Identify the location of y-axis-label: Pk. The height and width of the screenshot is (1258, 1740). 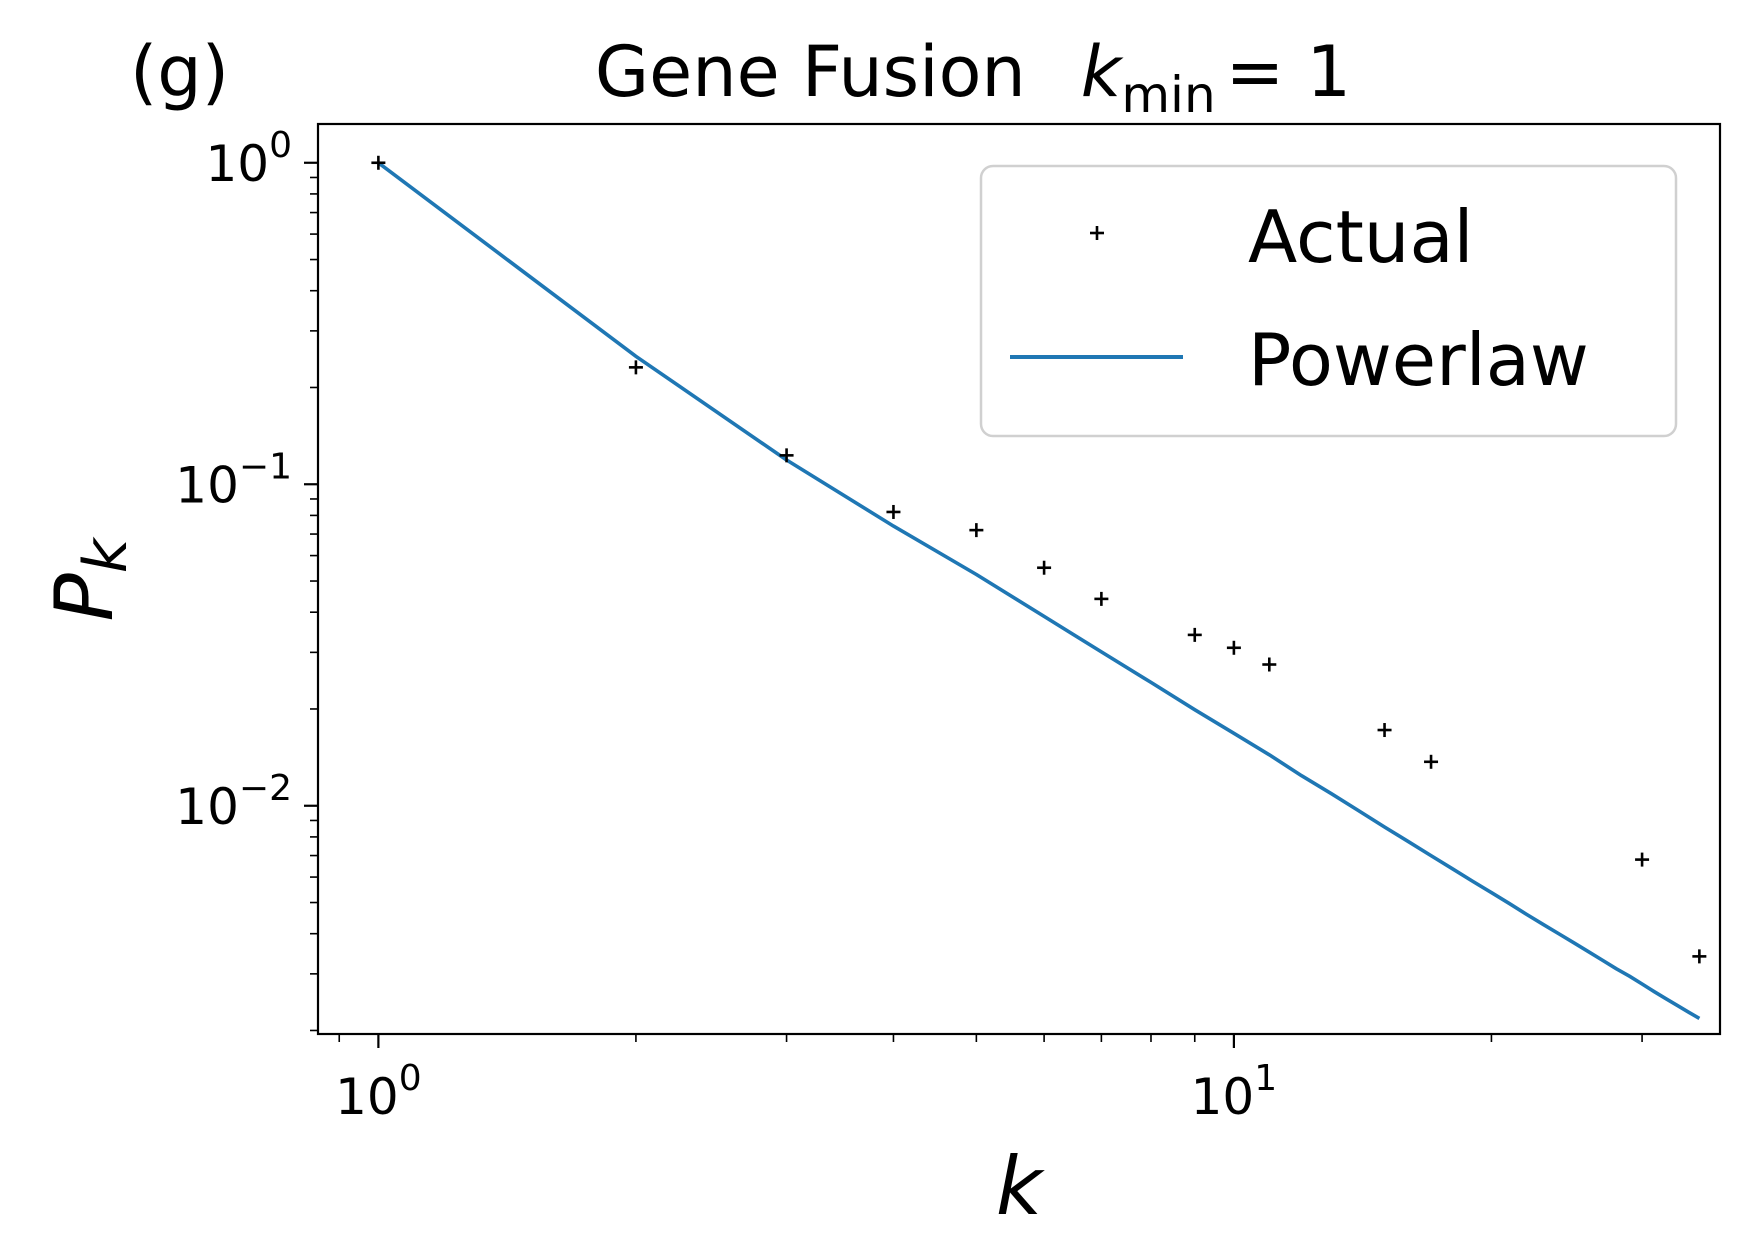
(89, 578).